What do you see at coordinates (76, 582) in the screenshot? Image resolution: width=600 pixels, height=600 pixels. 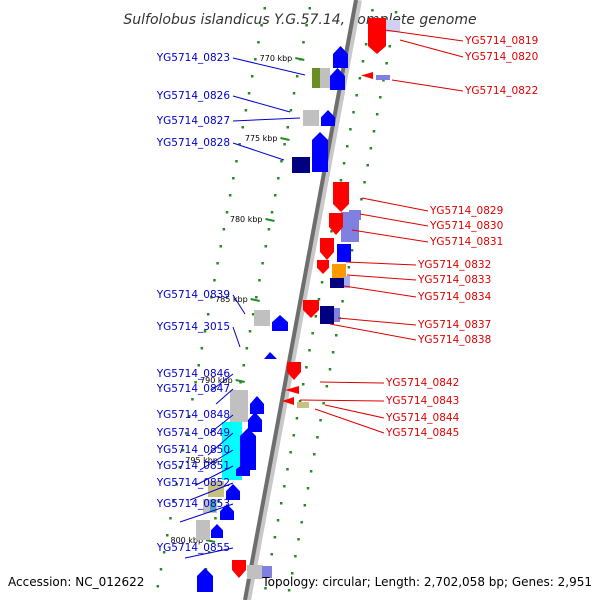 I see `accession-label: Accession: NC_012622` at bounding box center [76, 582].